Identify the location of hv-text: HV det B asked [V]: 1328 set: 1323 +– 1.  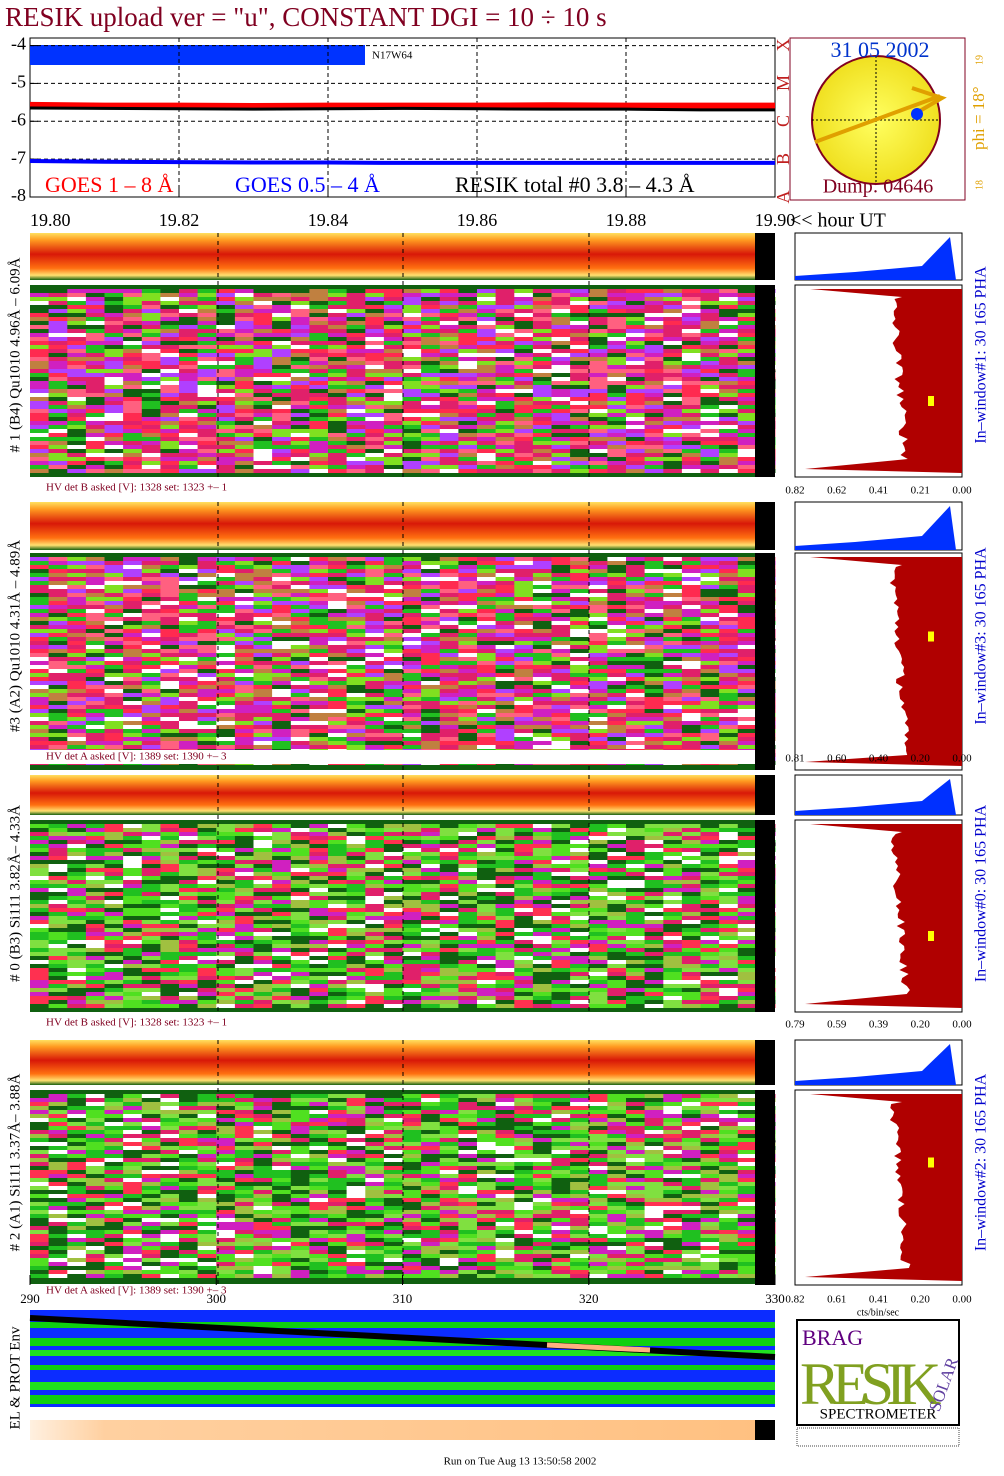
(136, 488).